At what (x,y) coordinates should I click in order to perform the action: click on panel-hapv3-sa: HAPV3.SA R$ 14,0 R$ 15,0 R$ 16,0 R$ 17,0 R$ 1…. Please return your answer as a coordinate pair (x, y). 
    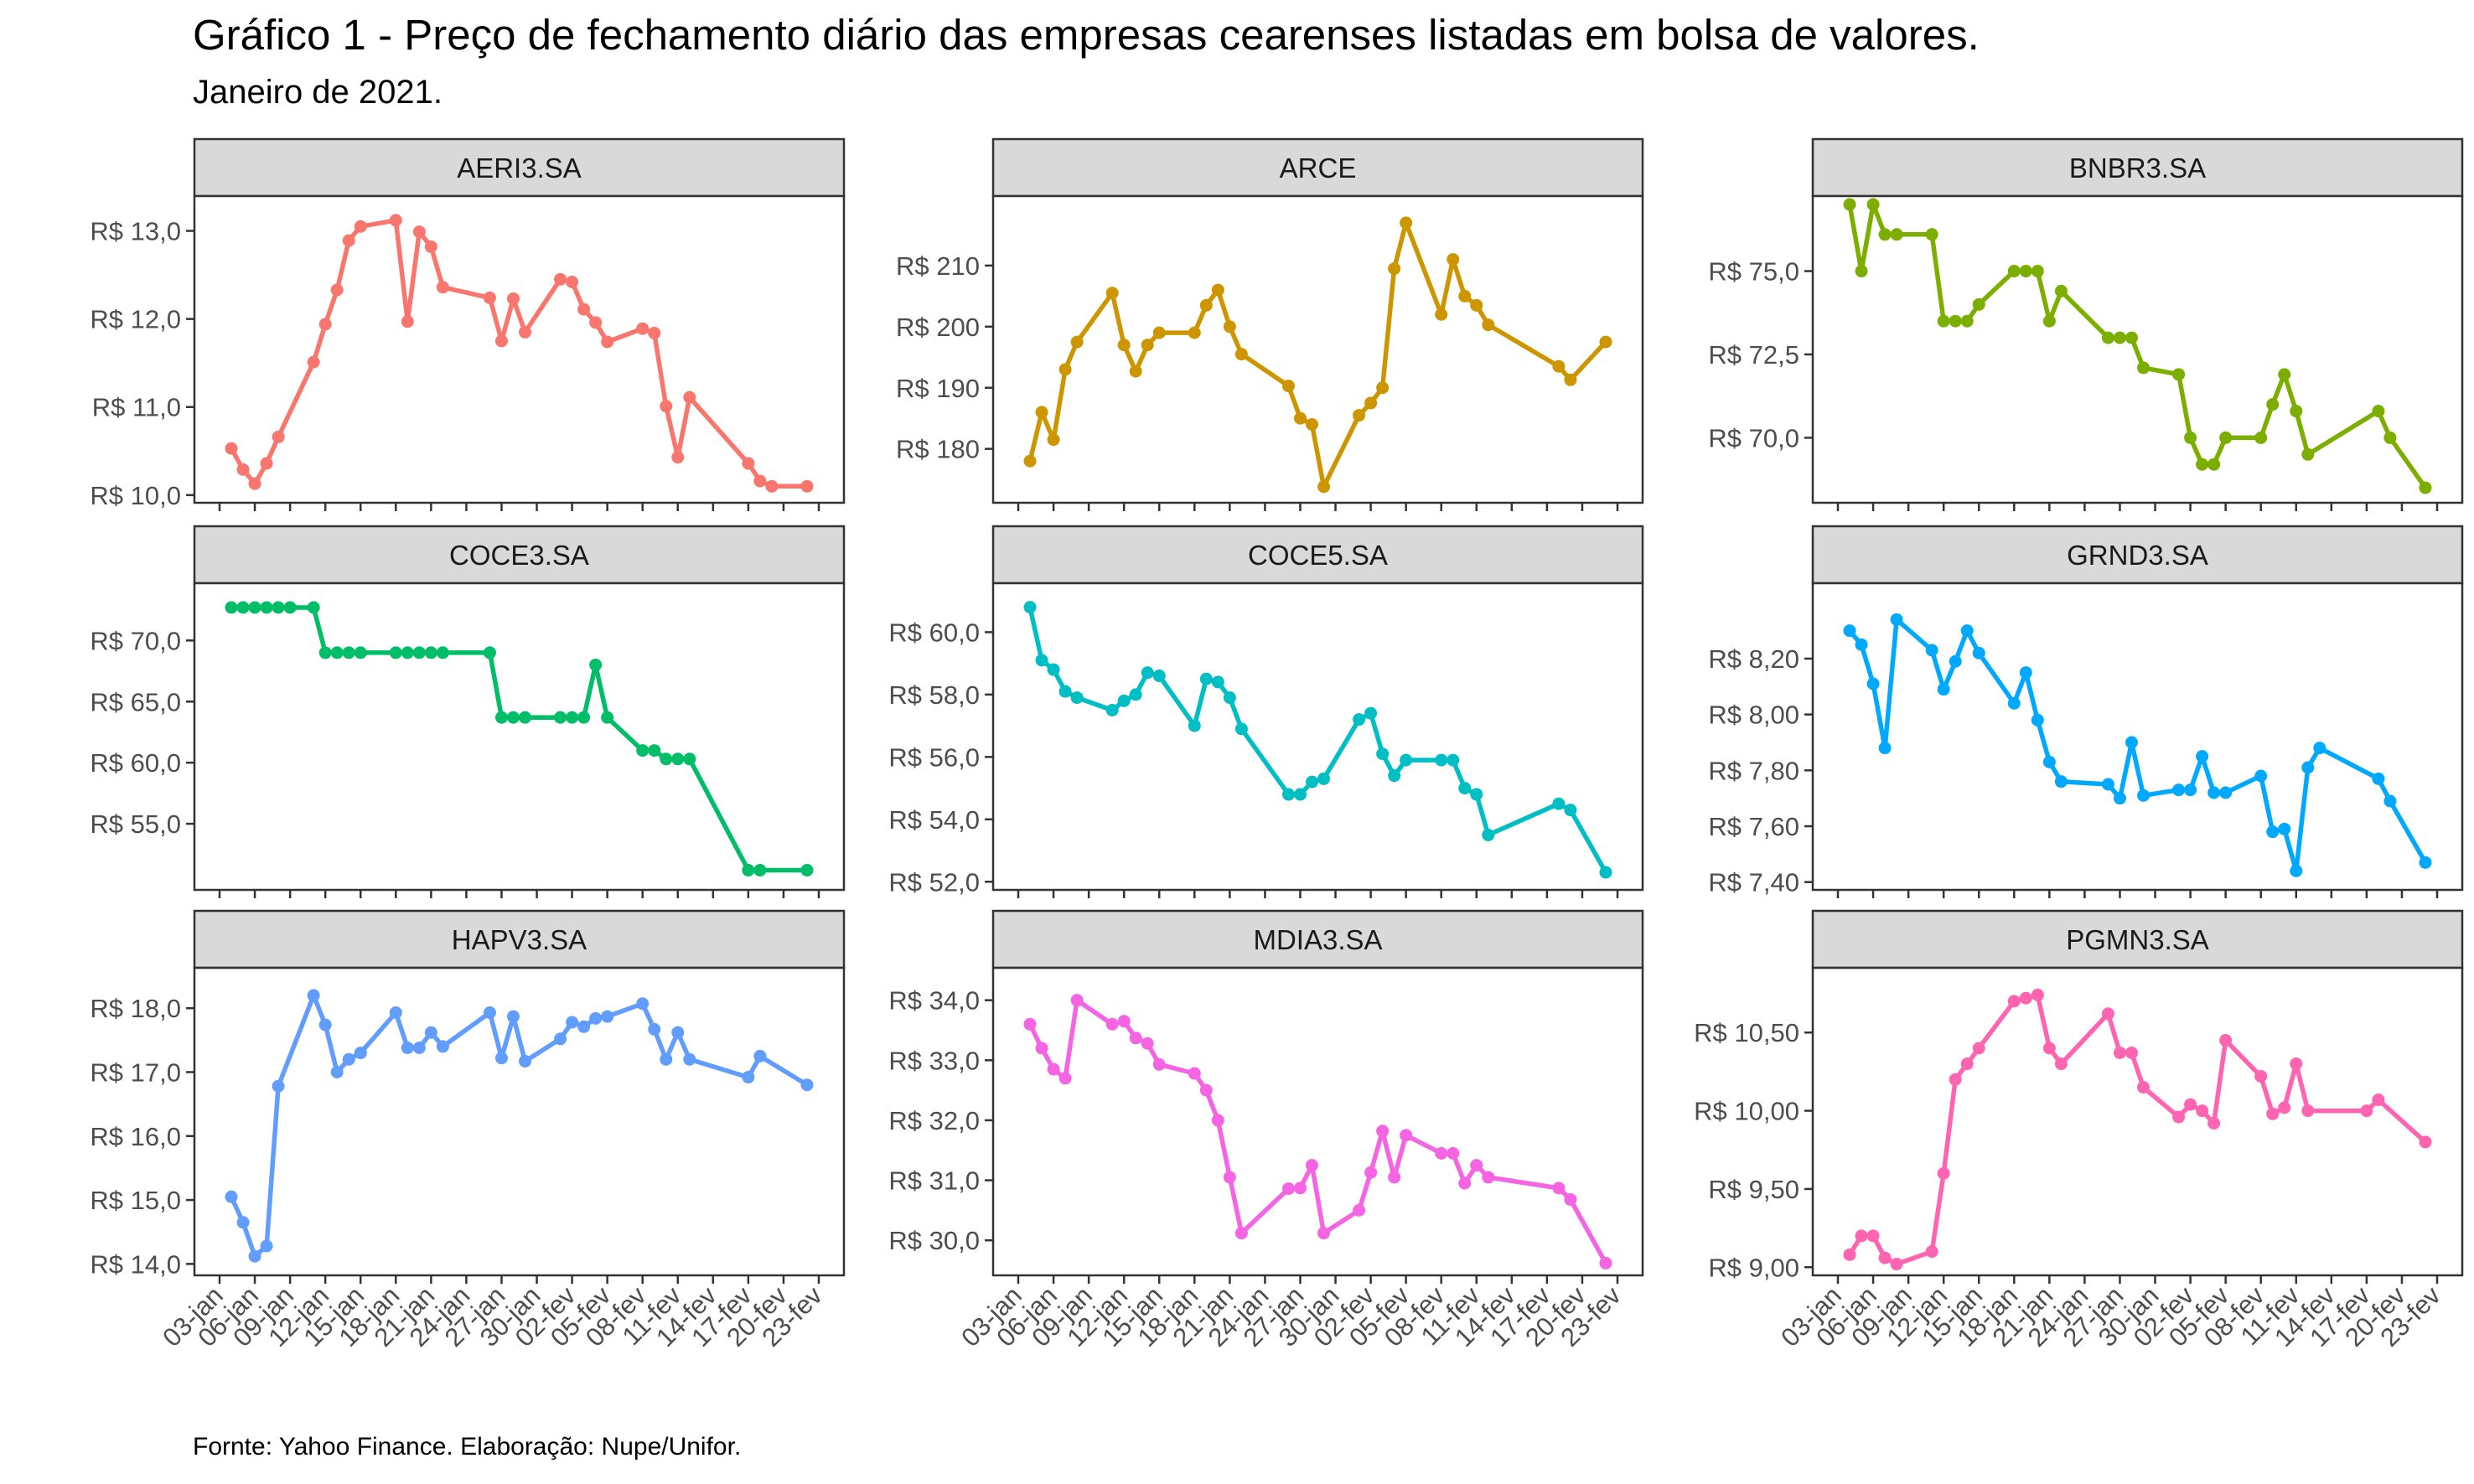
    Looking at the image, I should click on (468, 1131).